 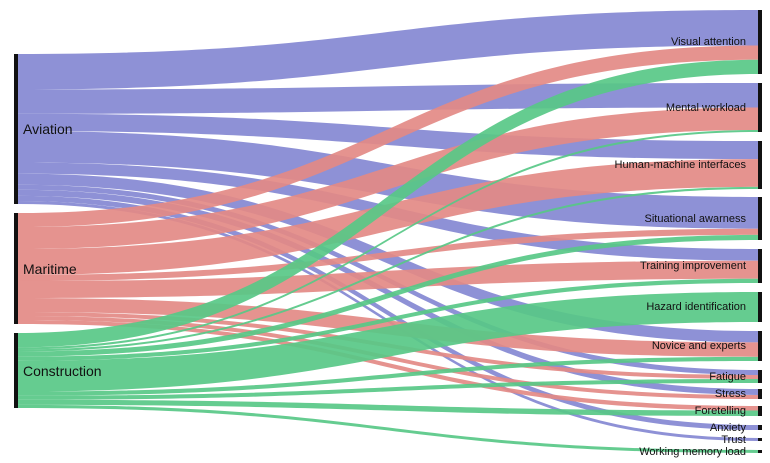 What do you see at coordinates (48, 129) in the screenshot?
I see `source-label-aviation: Aviation` at bounding box center [48, 129].